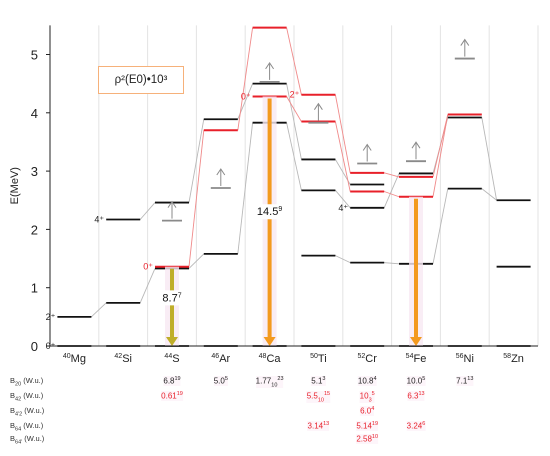 The image size is (550, 456). I want to click on table-cell: 5.1419, so click(367, 426).